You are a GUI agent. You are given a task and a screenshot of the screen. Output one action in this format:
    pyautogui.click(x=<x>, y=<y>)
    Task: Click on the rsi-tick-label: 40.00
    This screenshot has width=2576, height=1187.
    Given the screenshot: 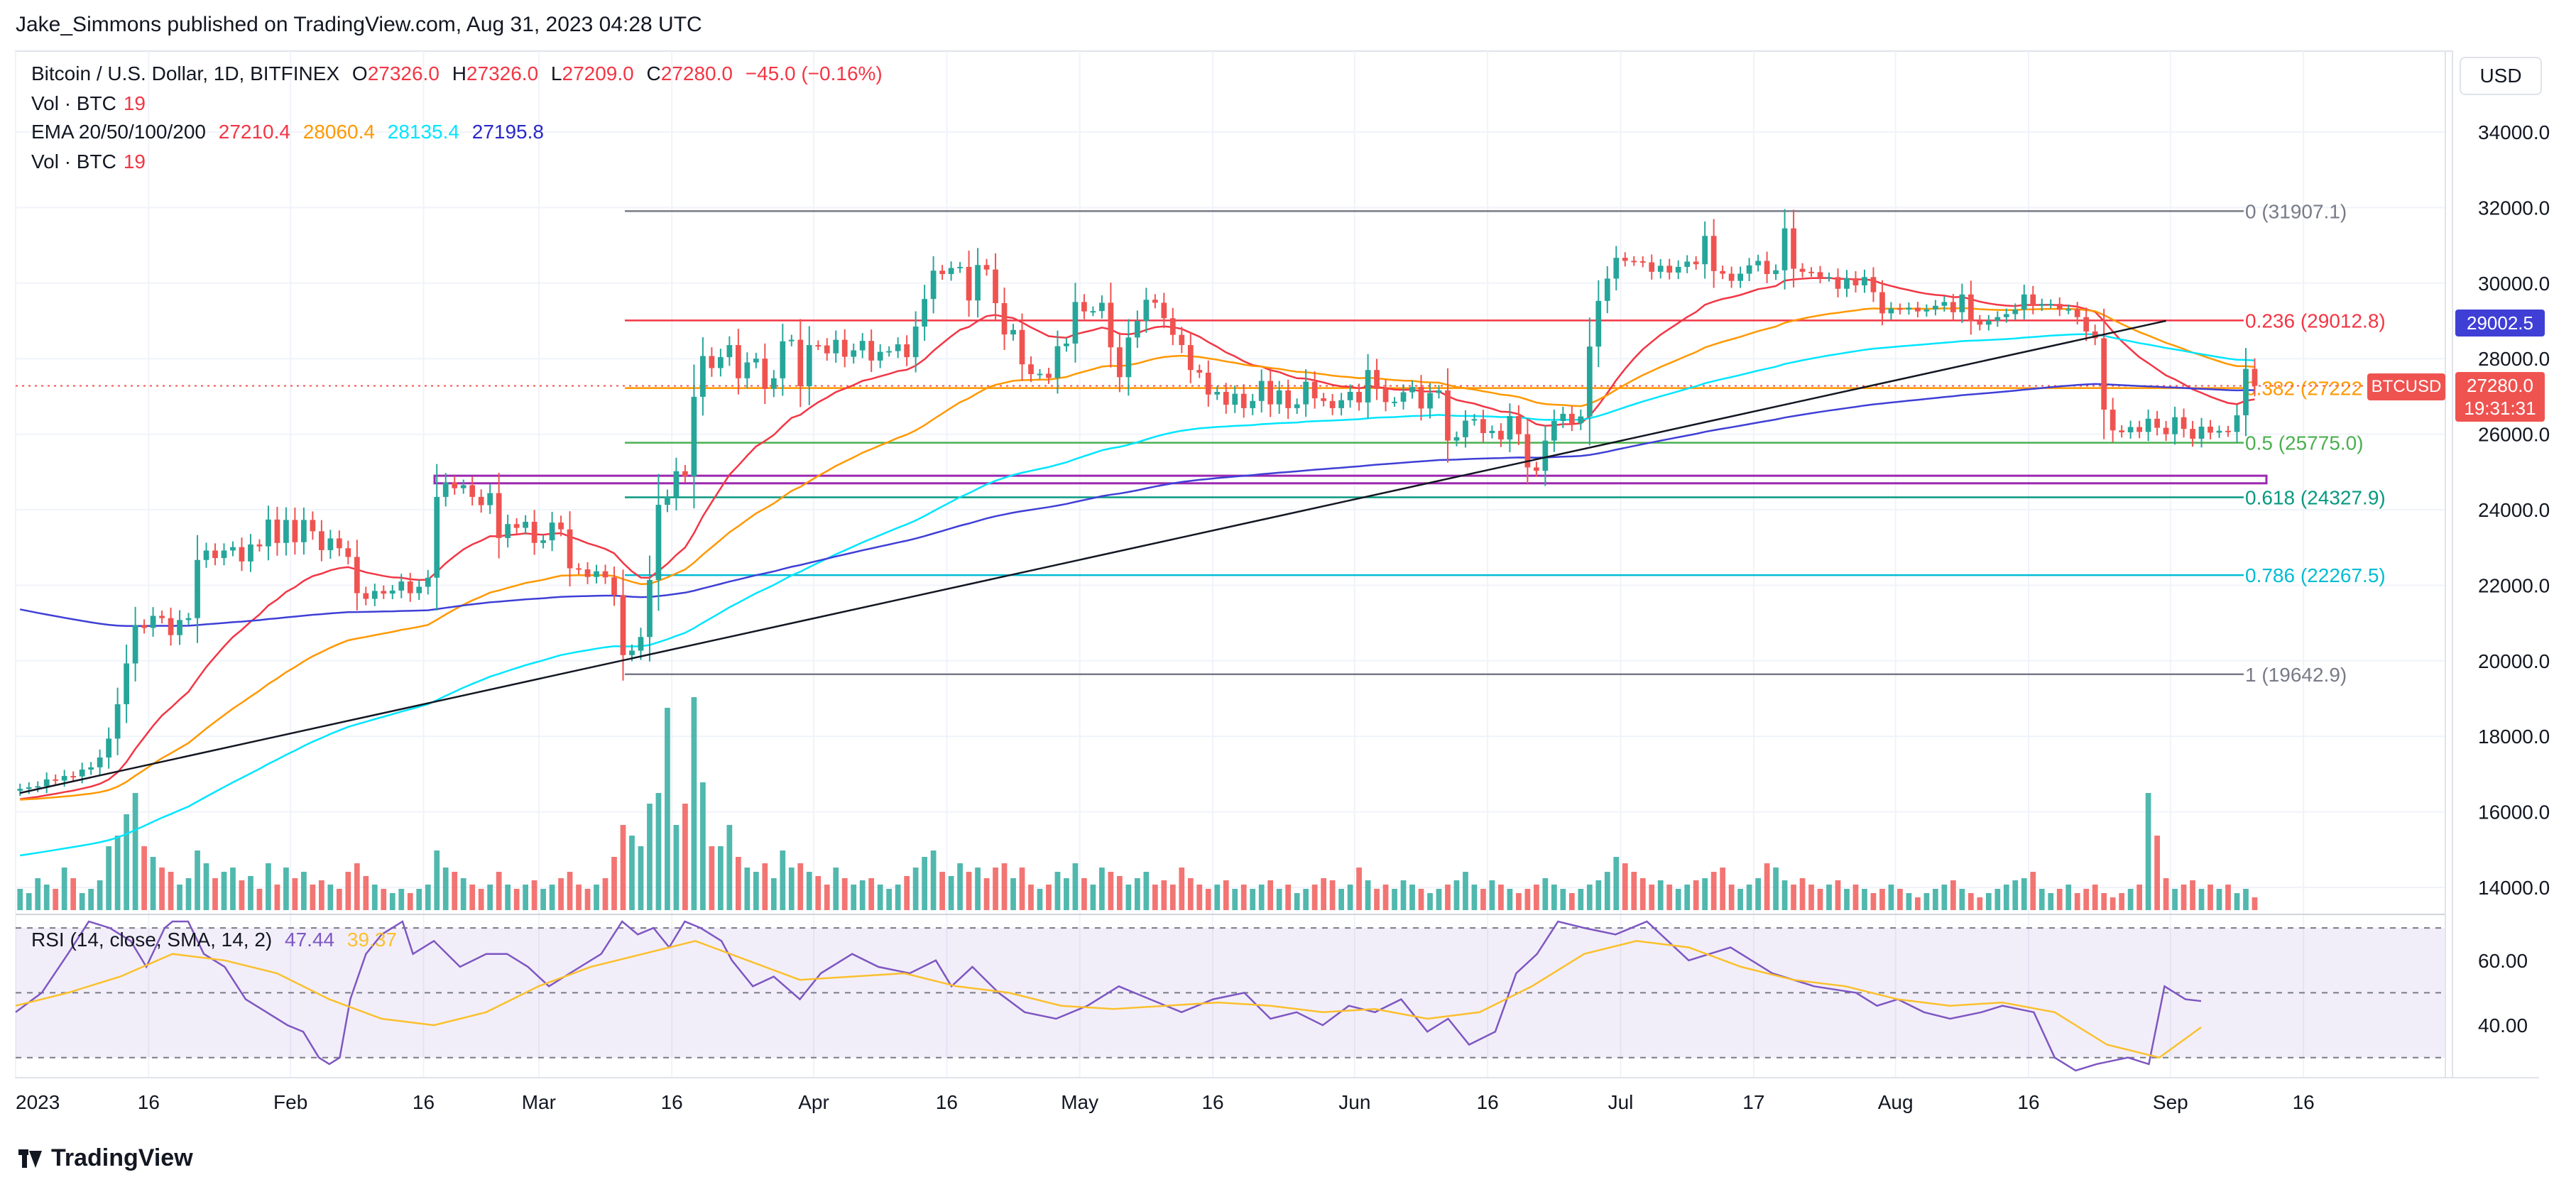 What is the action you would take?
    pyautogui.click(x=2503, y=1025)
    